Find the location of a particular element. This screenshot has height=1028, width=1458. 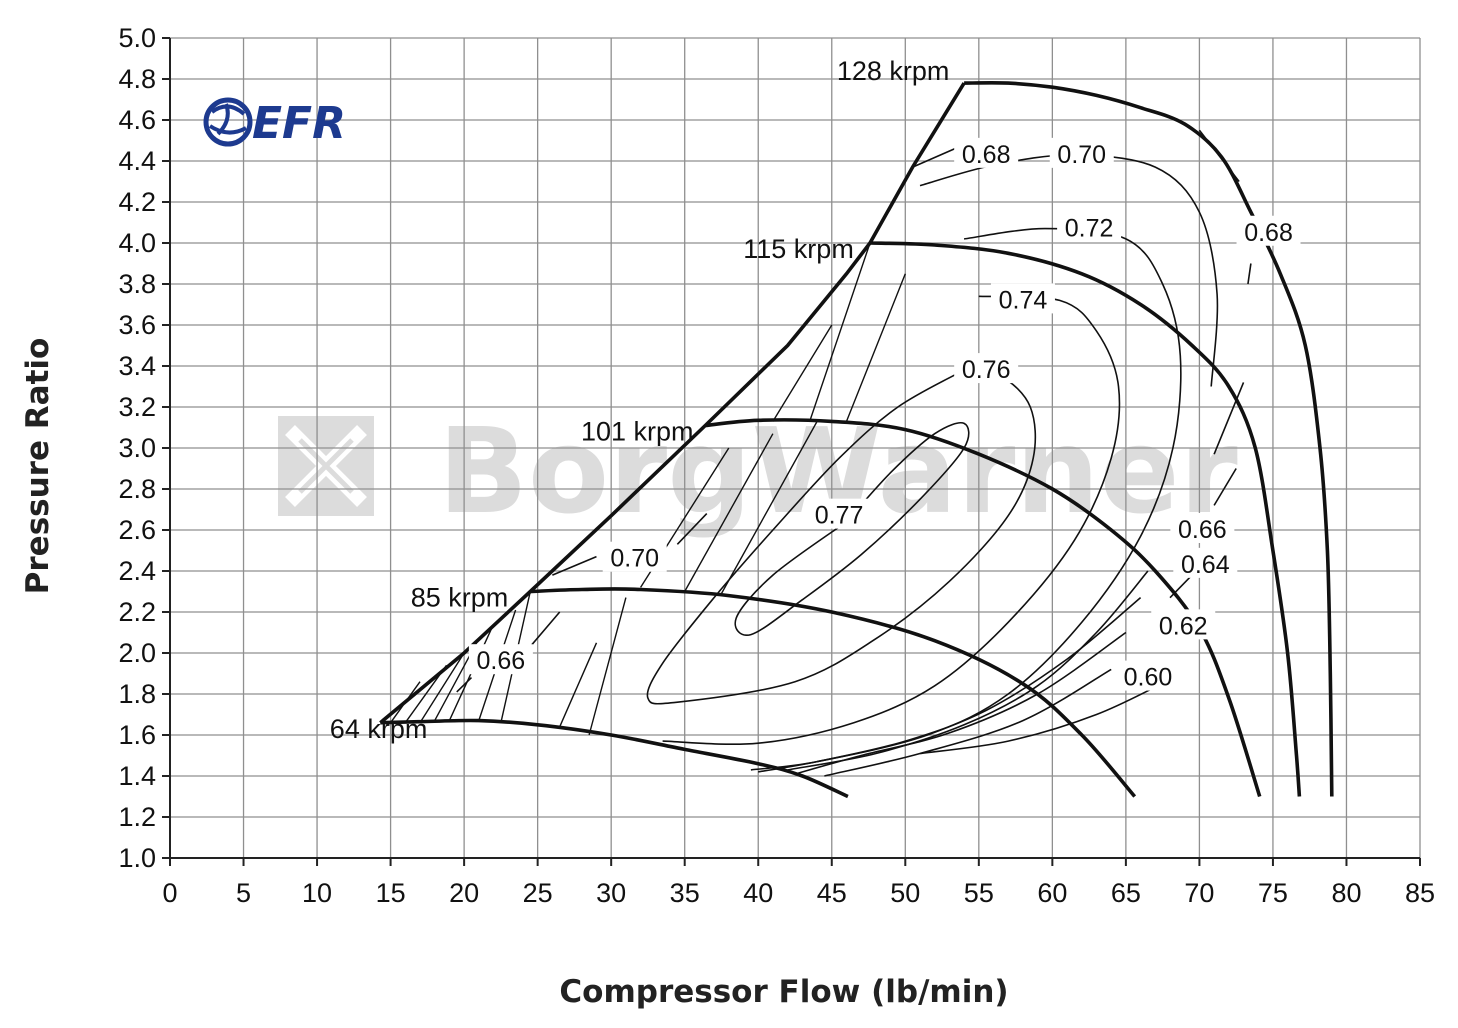

efficiency-label: 0.77 is located at coordinates (839, 516).